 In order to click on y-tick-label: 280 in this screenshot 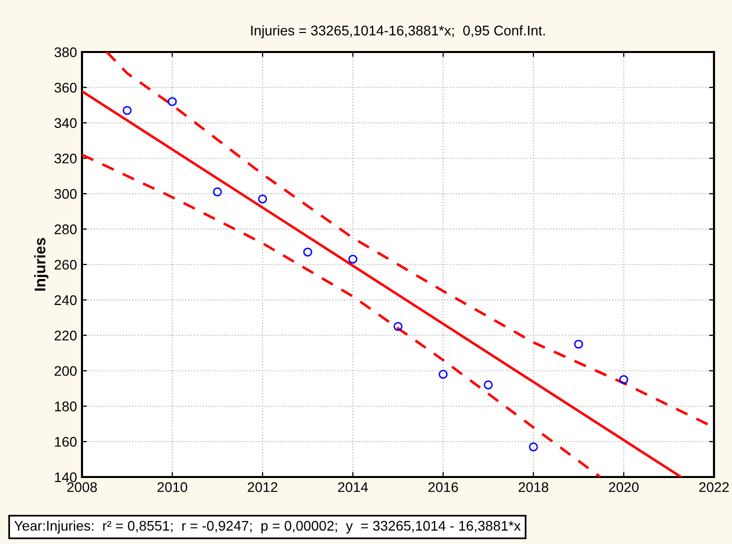, I will do `click(65, 229)`.